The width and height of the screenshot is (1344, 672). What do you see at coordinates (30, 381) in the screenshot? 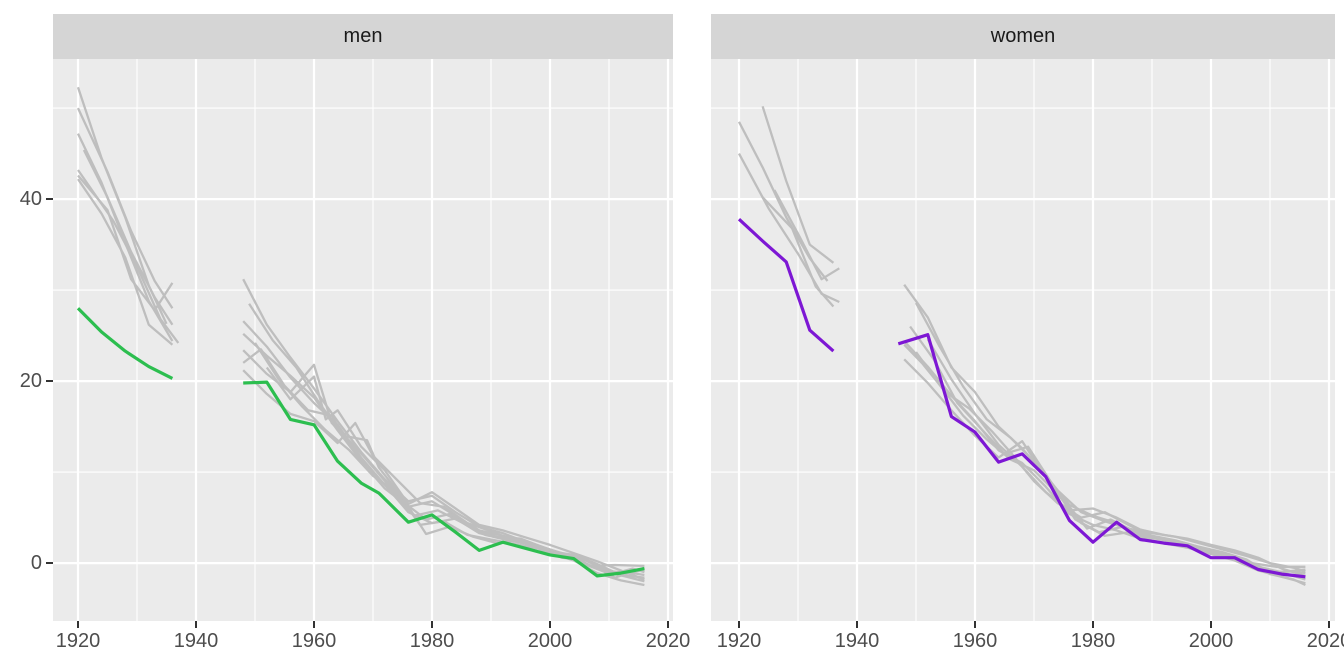
I see `y-tick-label: 20` at bounding box center [30, 381].